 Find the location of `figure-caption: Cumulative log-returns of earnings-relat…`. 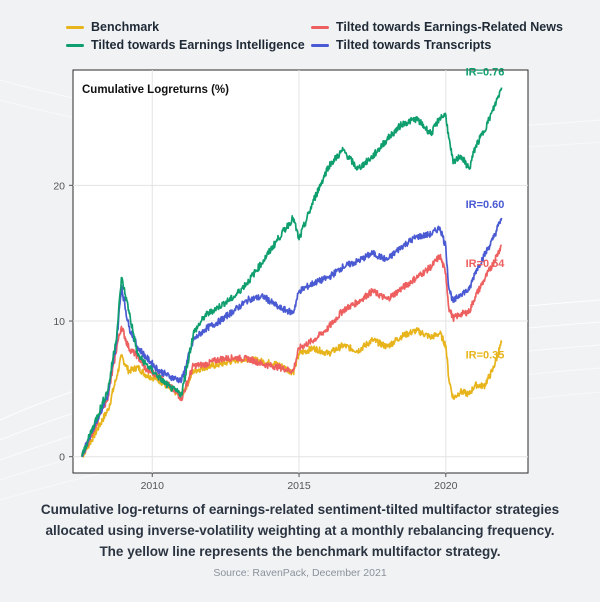

figure-caption: Cumulative log-returns of earnings-relat… is located at coordinates (300, 530).